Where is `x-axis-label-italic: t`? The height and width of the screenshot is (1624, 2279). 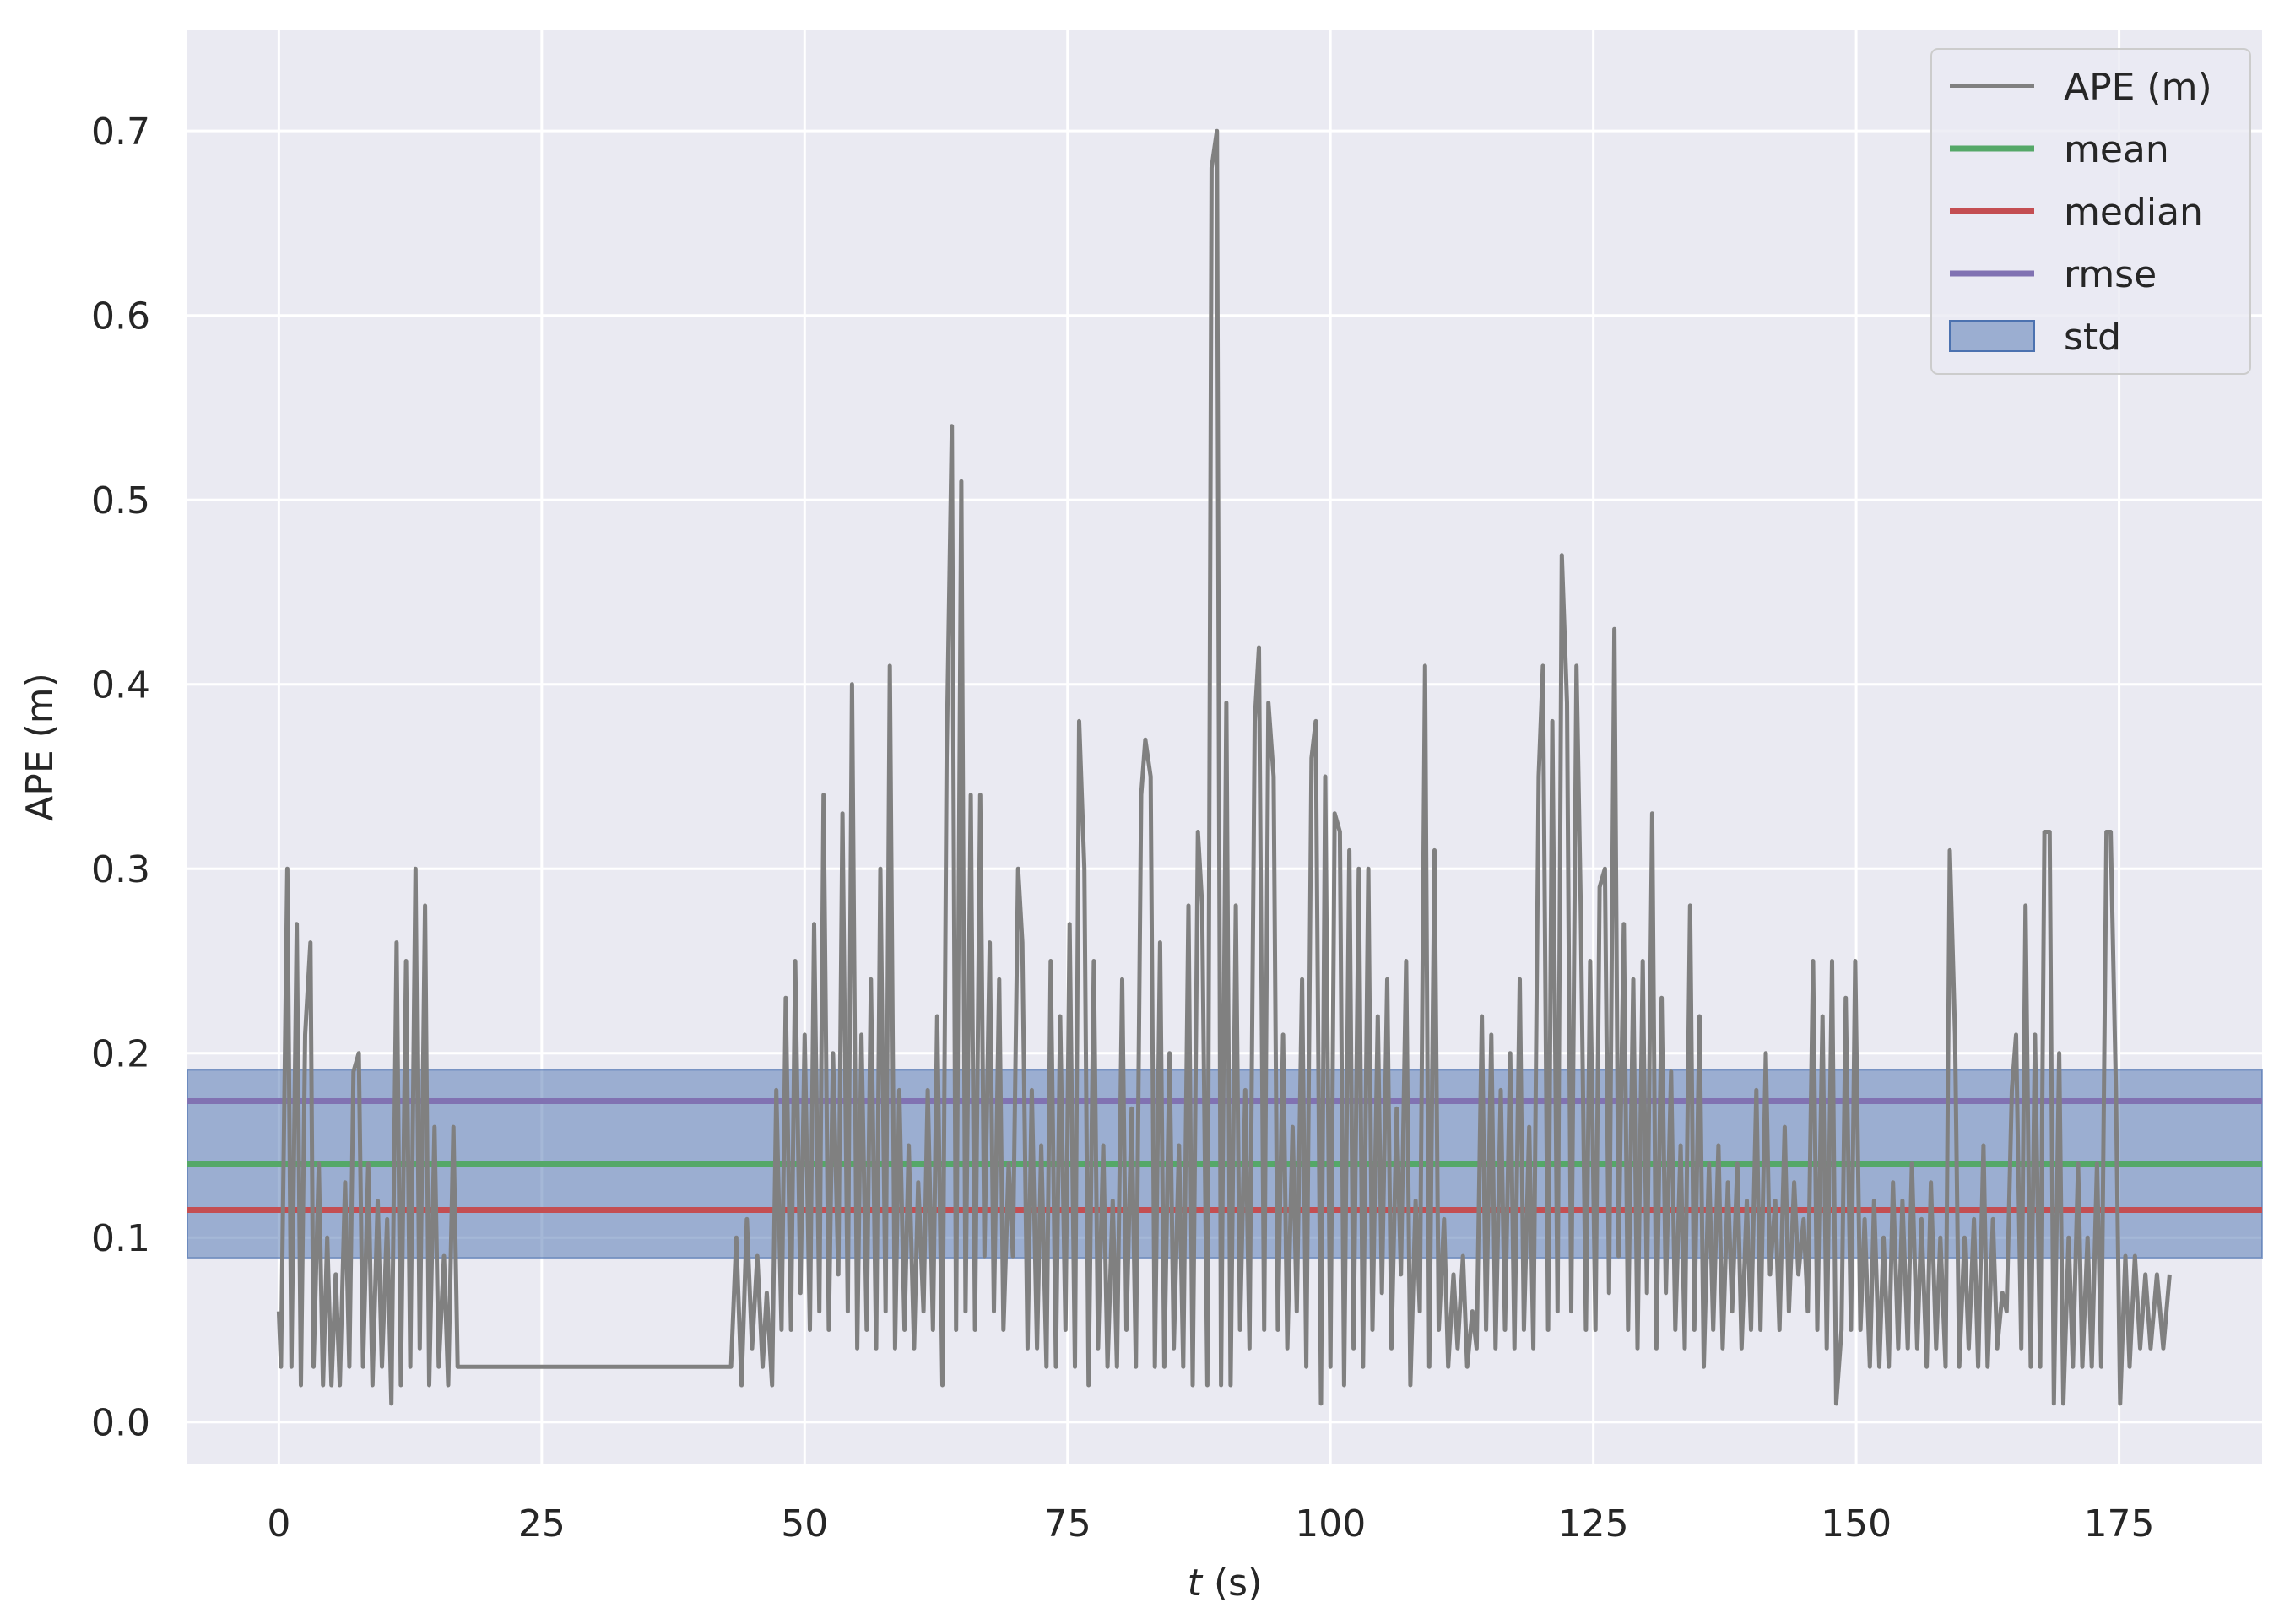
x-axis-label-italic: t is located at coordinates (1196, 1583).